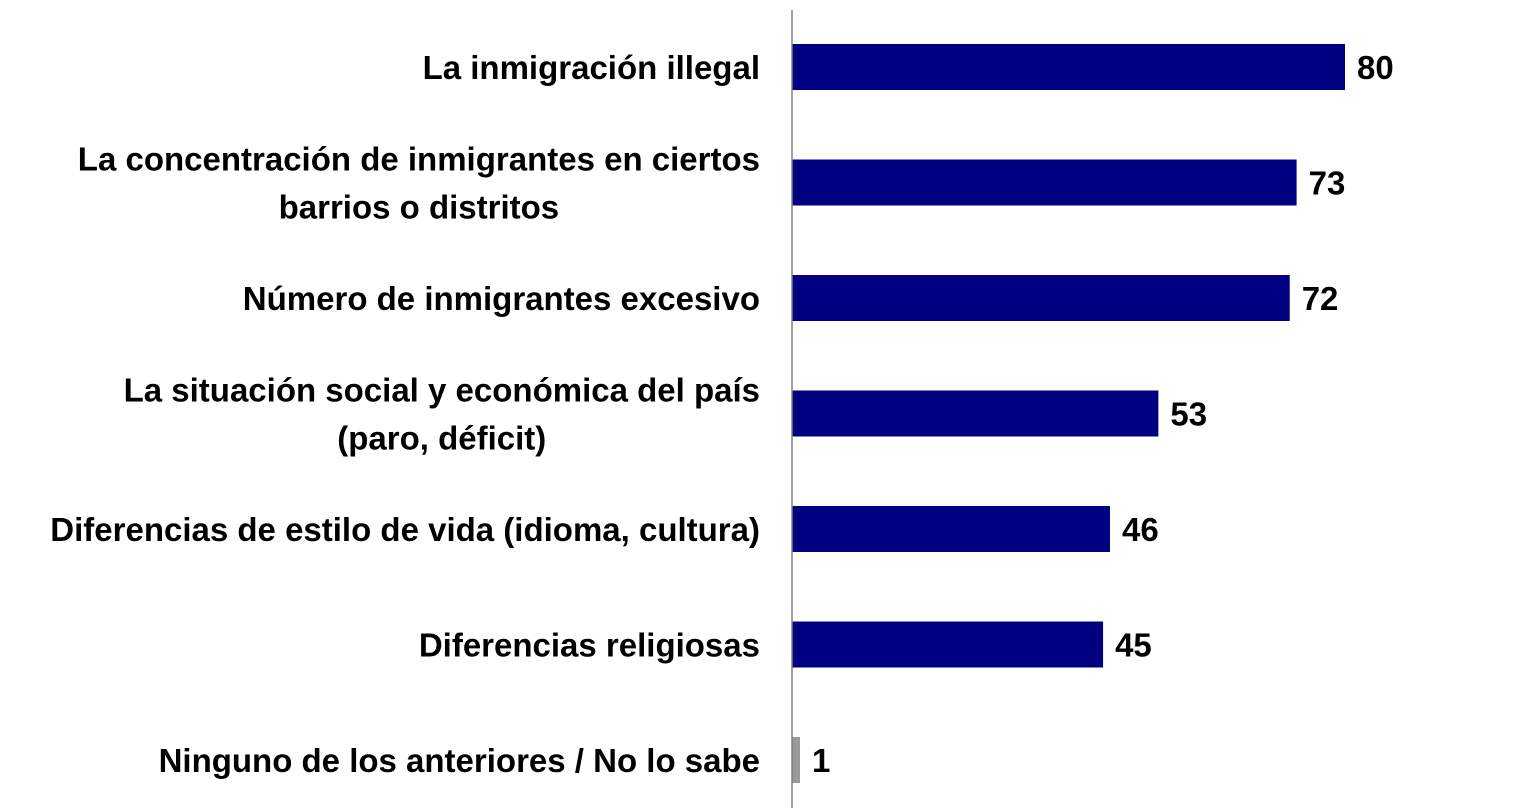  What do you see at coordinates (821, 760) in the screenshot?
I see `data-label: 1` at bounding box center [821, 760].